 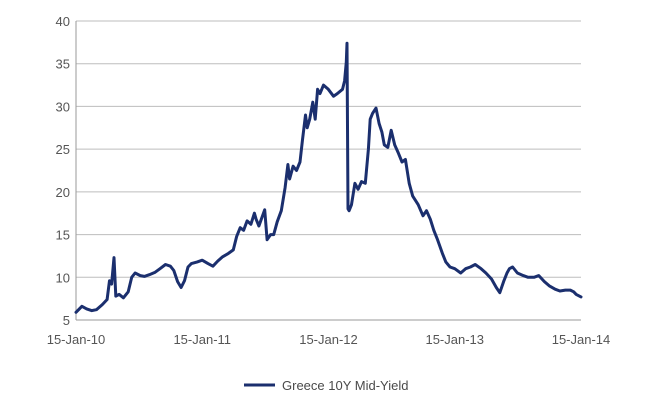 What do you see at coordinates (202, 339) in the screenshot?
I see `x-tick-label: 15-Jan-11` at bounding box center [202, 339].